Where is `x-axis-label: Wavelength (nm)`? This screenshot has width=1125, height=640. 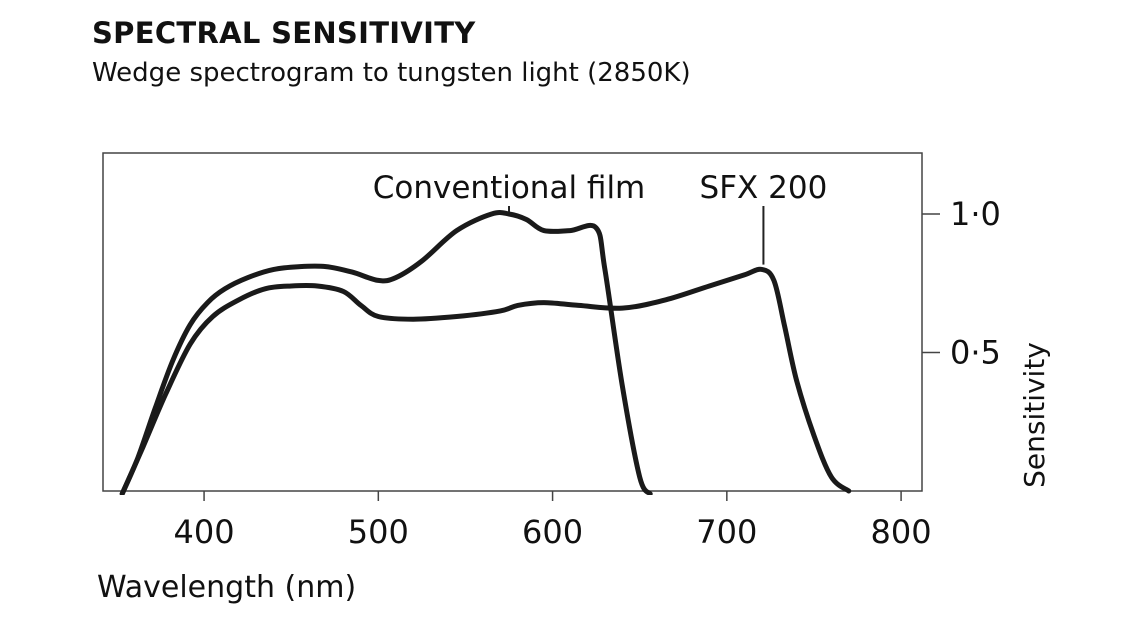
x-axis-label: Wavelength (nm) is located at coordinates (226, 587).